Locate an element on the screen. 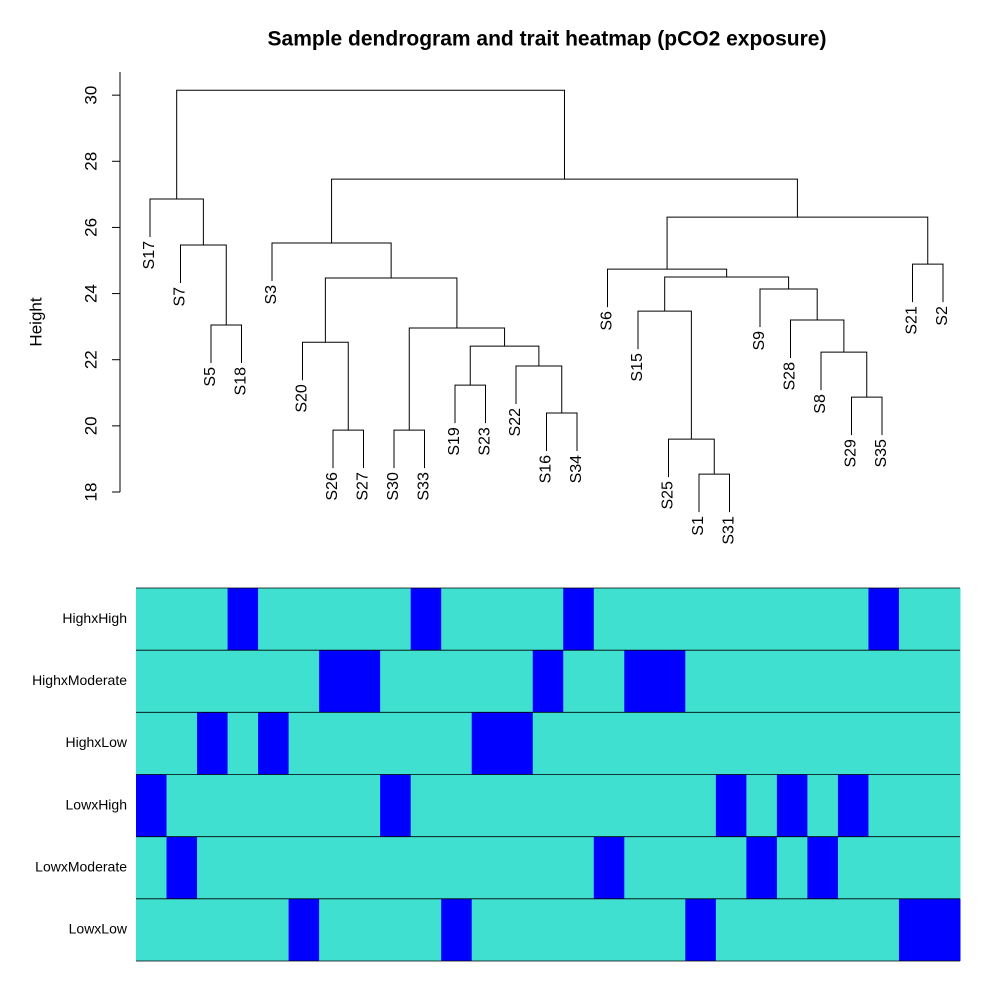  leaf-label: S17 is located at coordinates (149, 255).